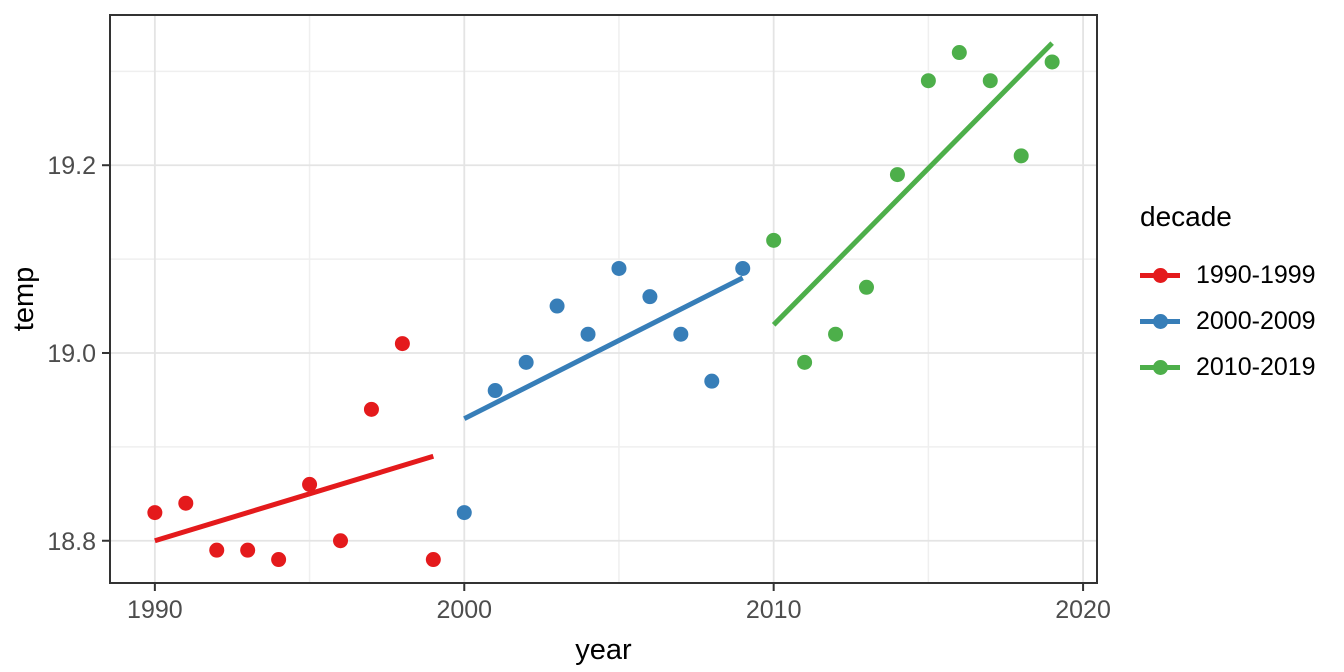  Describe the element at coordinates (603, 650) in the screenshot. I see `x-axis-title: year` at that location.